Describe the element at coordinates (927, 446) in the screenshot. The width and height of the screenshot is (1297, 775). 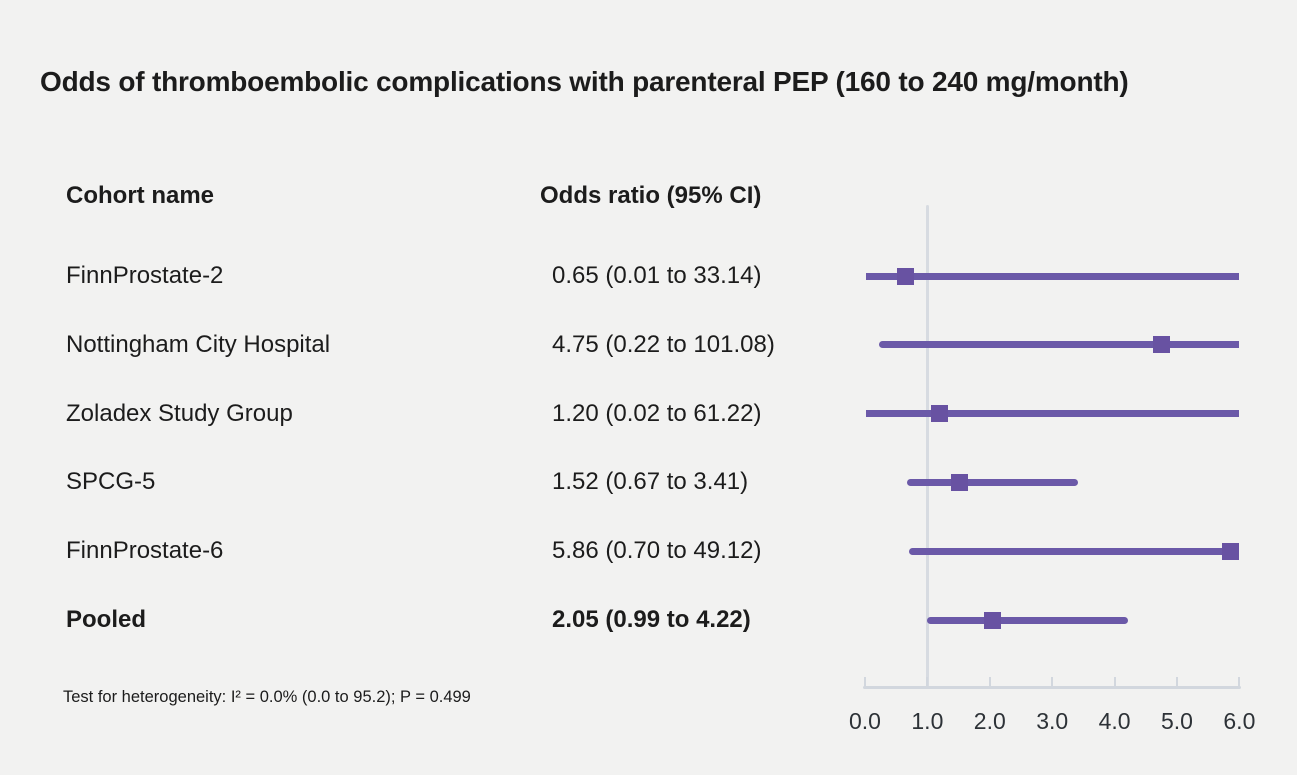
I see `reference-line` at that location.